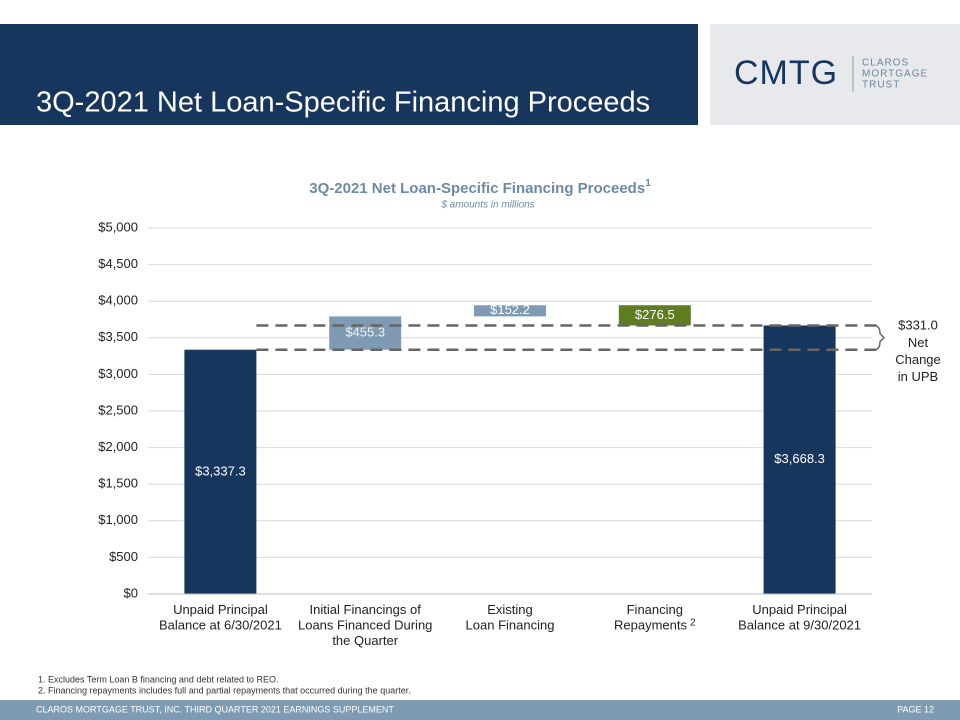 The image size is (960, 720). I want to click on chart-subtitle: $ amounts in millions, so click(487, 205).